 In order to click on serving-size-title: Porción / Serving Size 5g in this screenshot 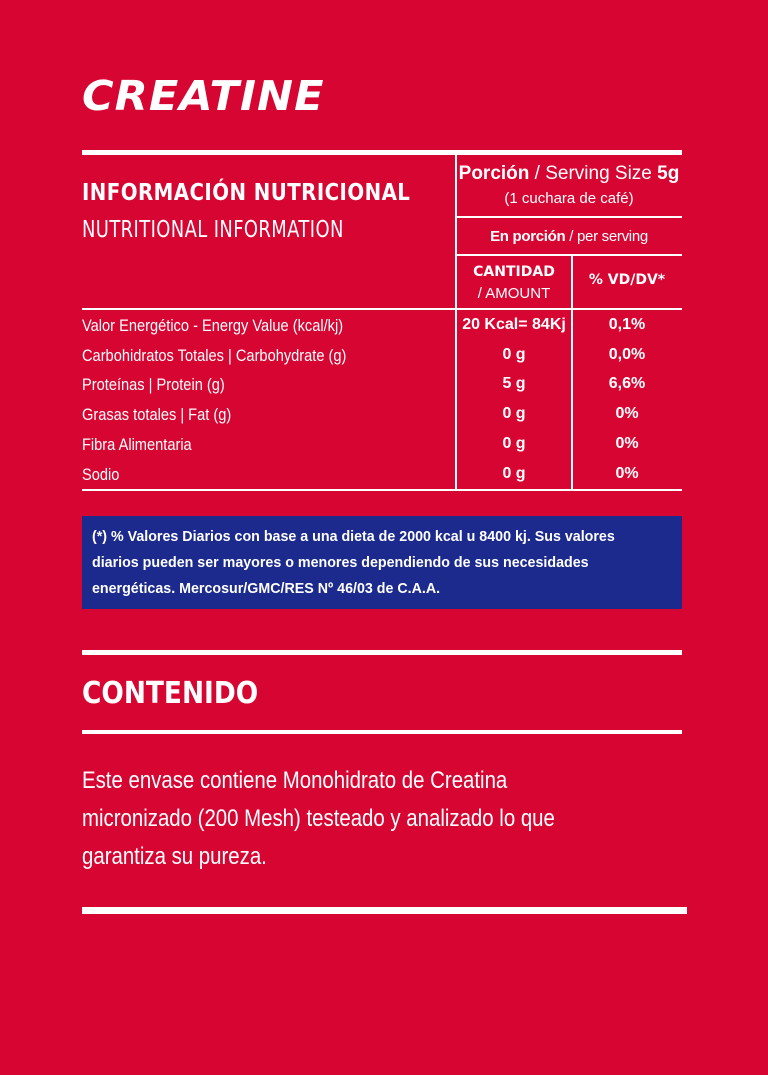, I will do `click(569, 174)`.